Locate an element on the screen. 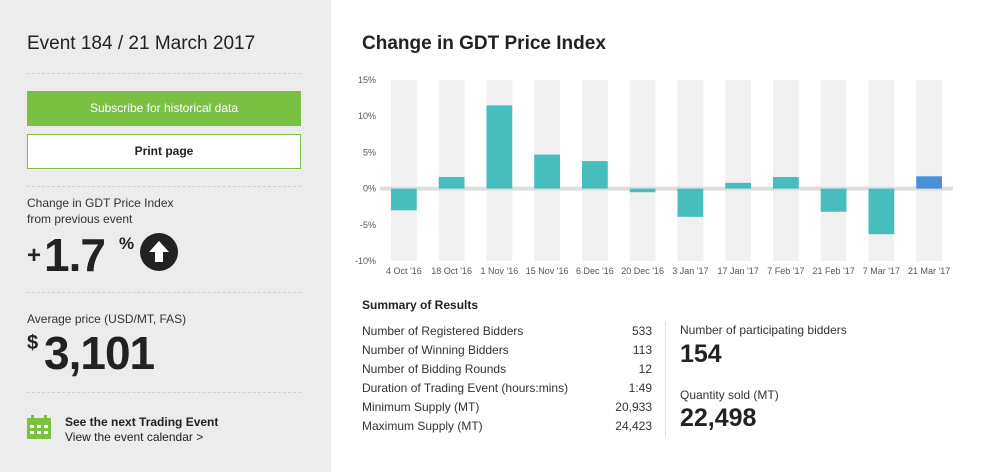  summary-row: Number of Winning Bidders 113 is located at coordinates (507, 350).